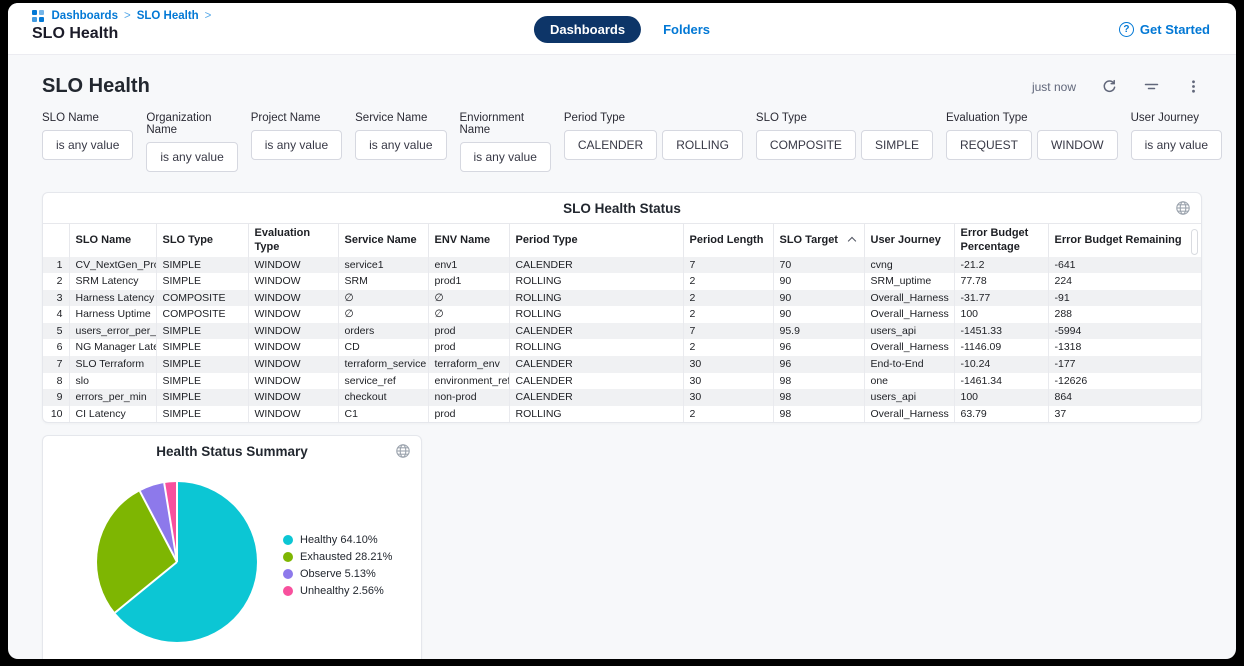 Image resolution: width=1244 pixels, height=666 pixels. What do you see at coordinates (337, 591) in the screenshot?
I see `legend-item: Unhealthy 2.56%` at bounding box center [337, 591].